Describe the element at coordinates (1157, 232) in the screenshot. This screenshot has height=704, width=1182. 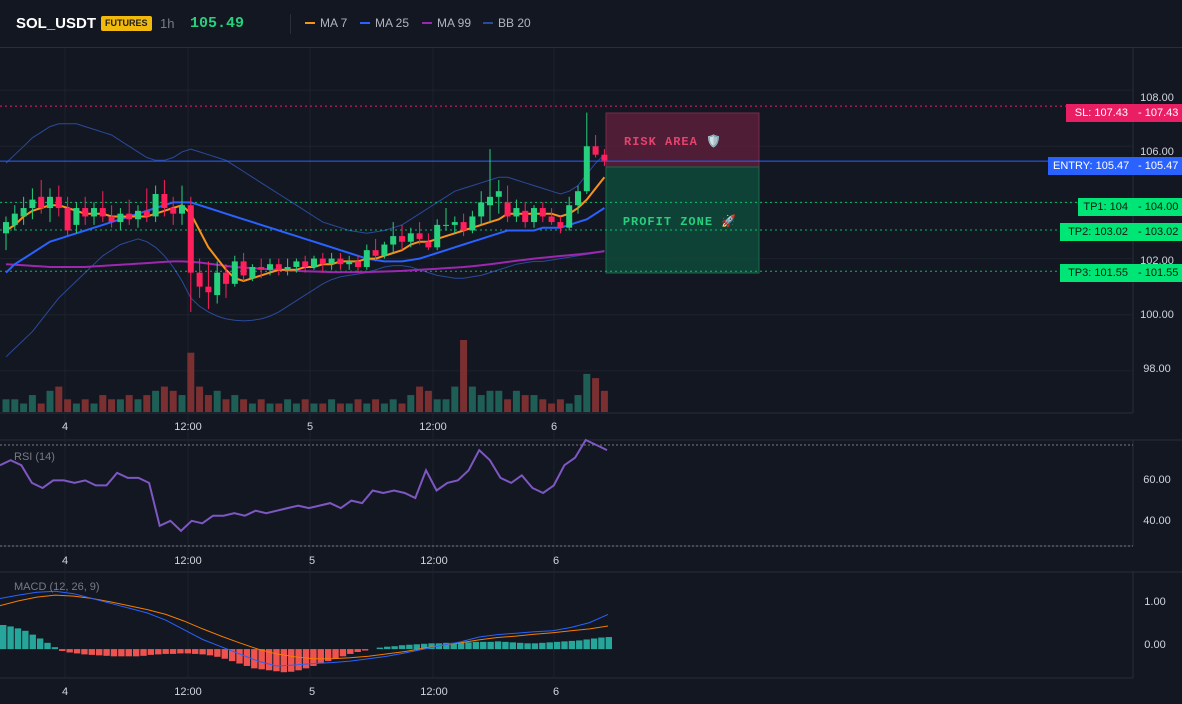
I see `tp2-price-tag: - 103.02` at that location.